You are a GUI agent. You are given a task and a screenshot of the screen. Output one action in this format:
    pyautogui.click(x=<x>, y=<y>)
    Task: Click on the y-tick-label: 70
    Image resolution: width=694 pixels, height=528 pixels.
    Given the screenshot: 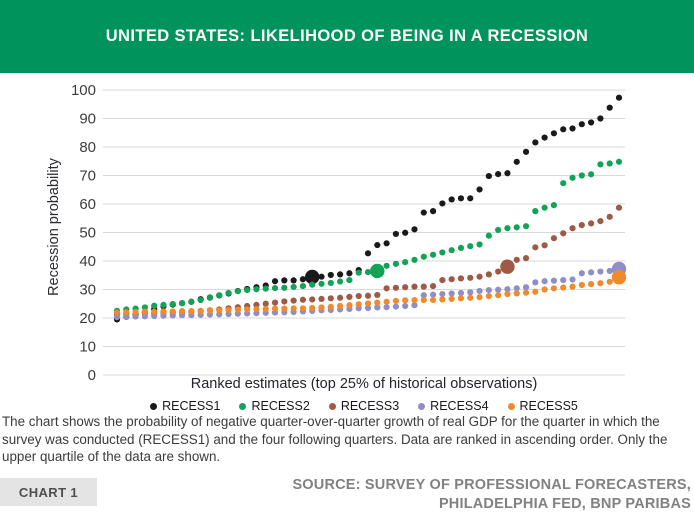 What is the action you would take?
    pyautogui.click(x=87, y=176)
    